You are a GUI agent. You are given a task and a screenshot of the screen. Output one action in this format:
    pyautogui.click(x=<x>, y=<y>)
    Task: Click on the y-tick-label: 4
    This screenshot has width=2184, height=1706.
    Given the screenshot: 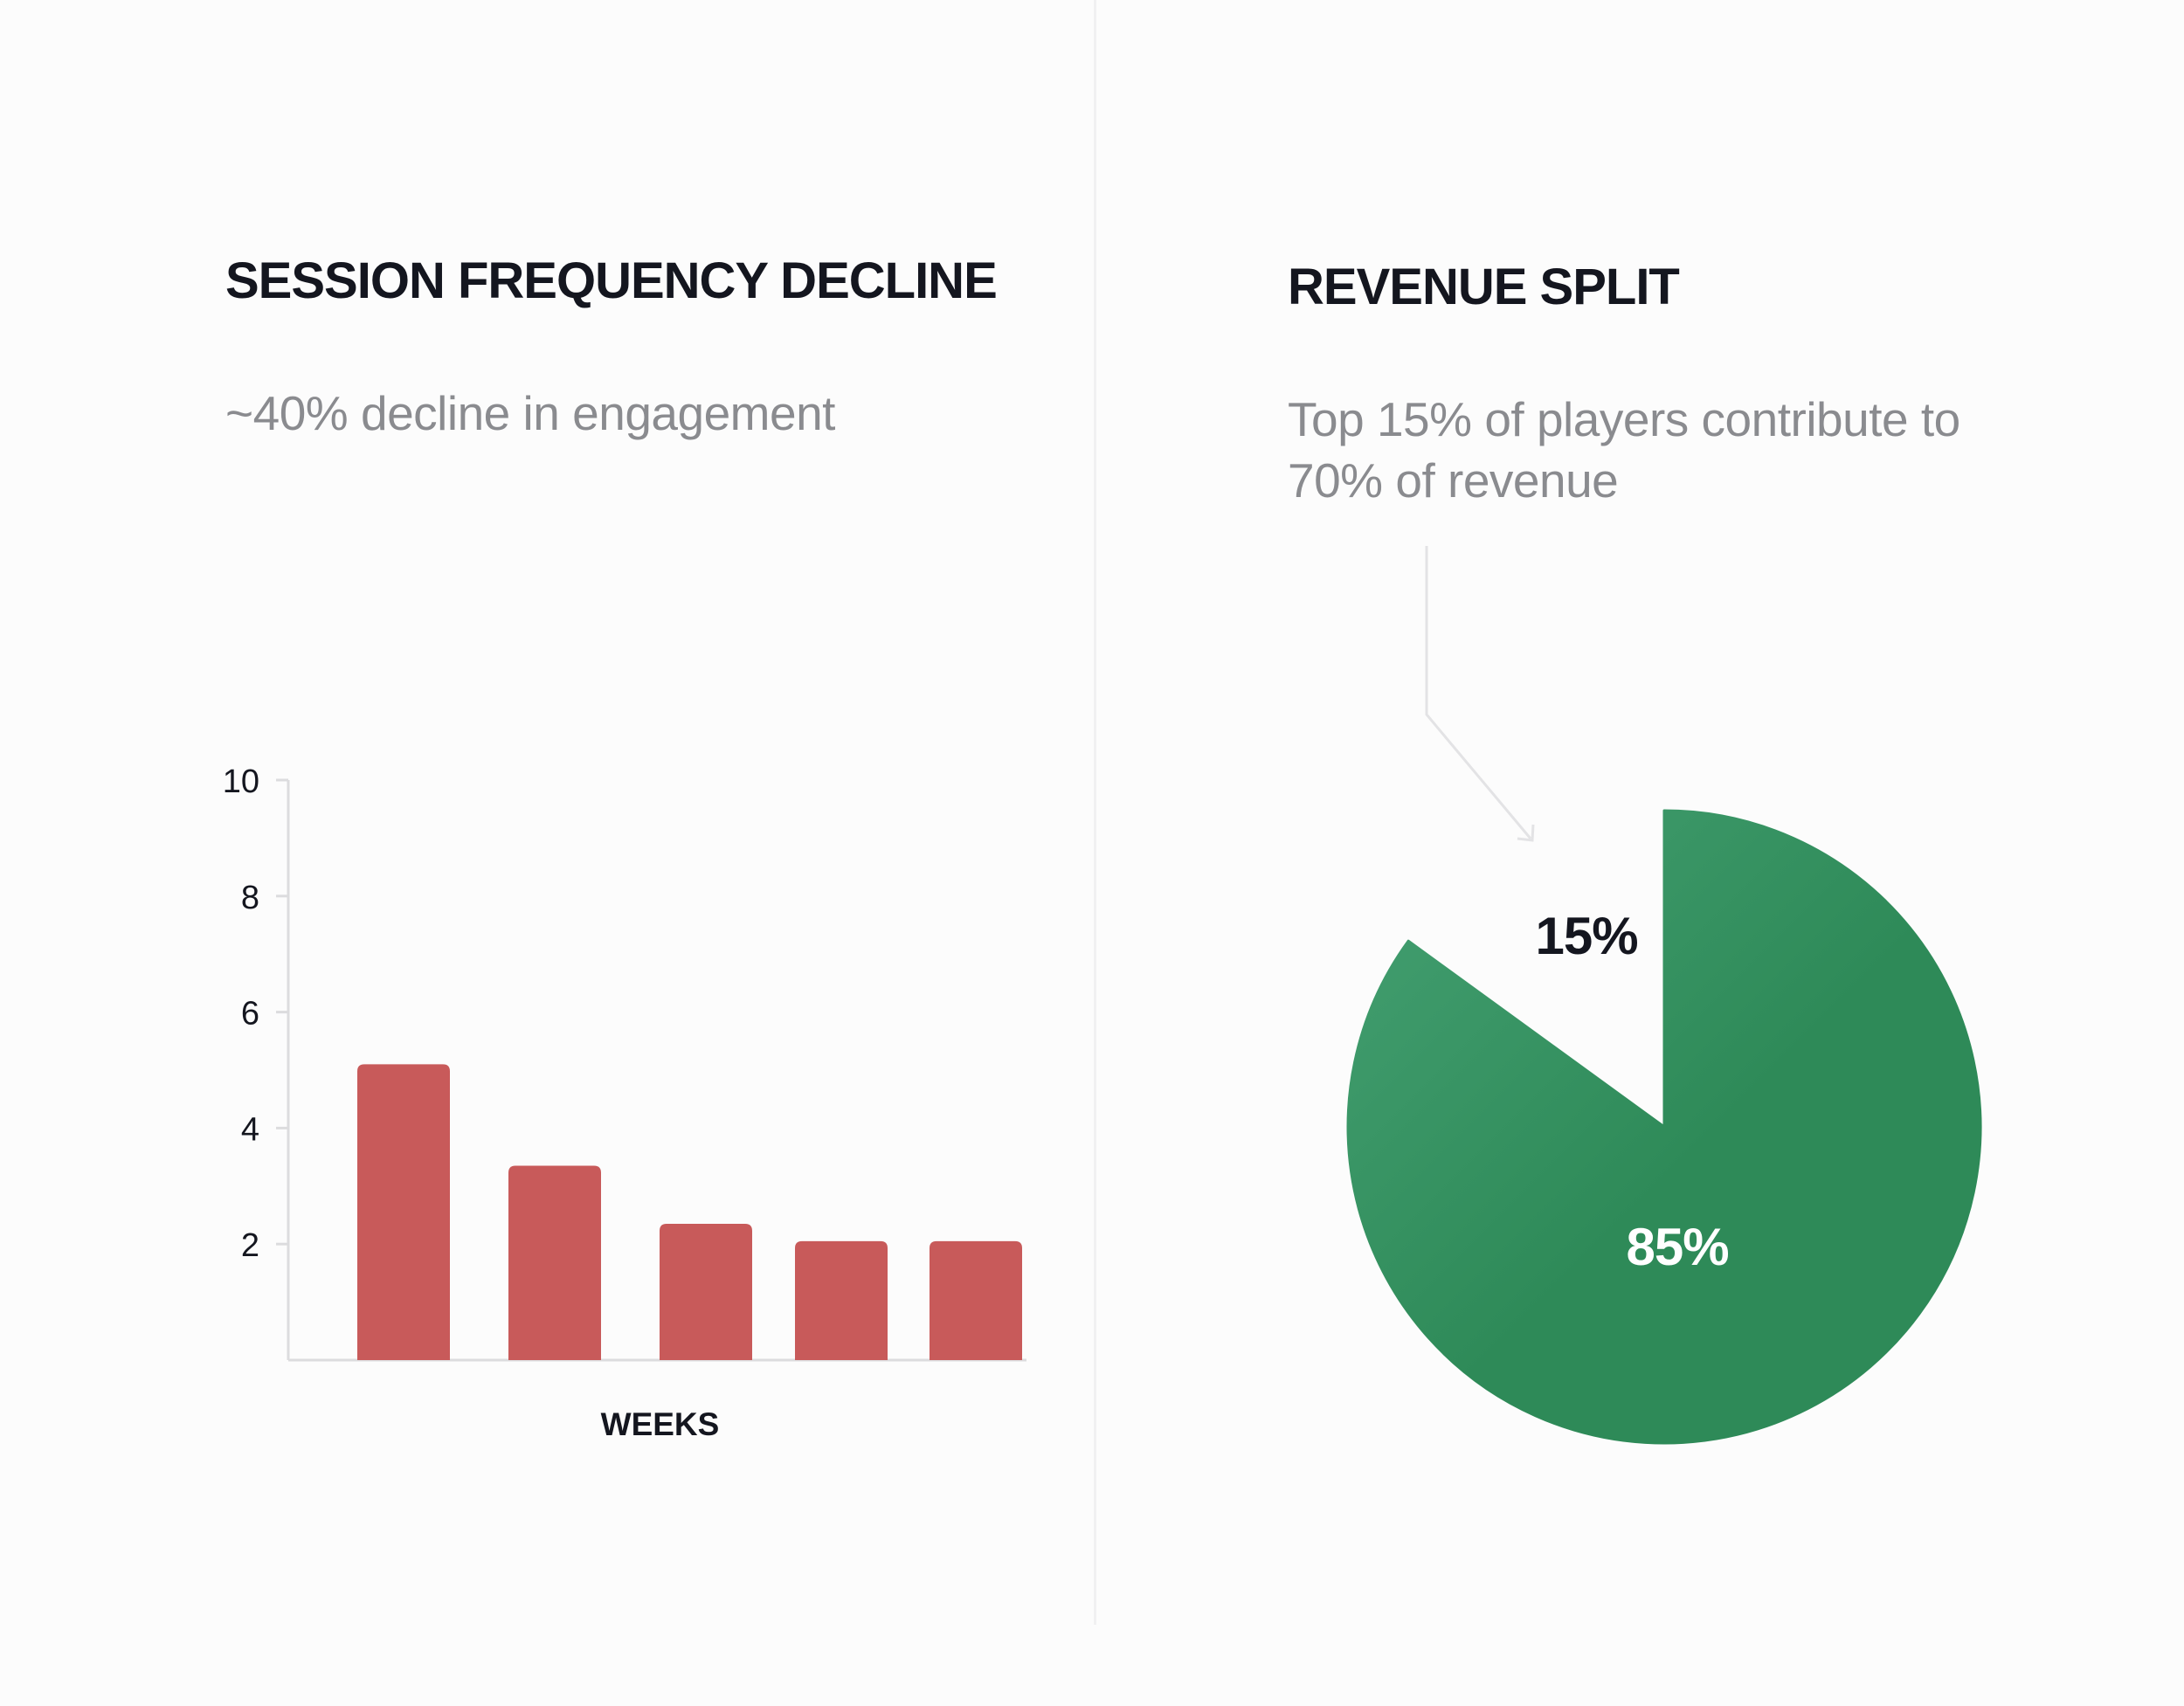 What is the action you would take?
    pyautogui.click(x=250, y=1129)
    